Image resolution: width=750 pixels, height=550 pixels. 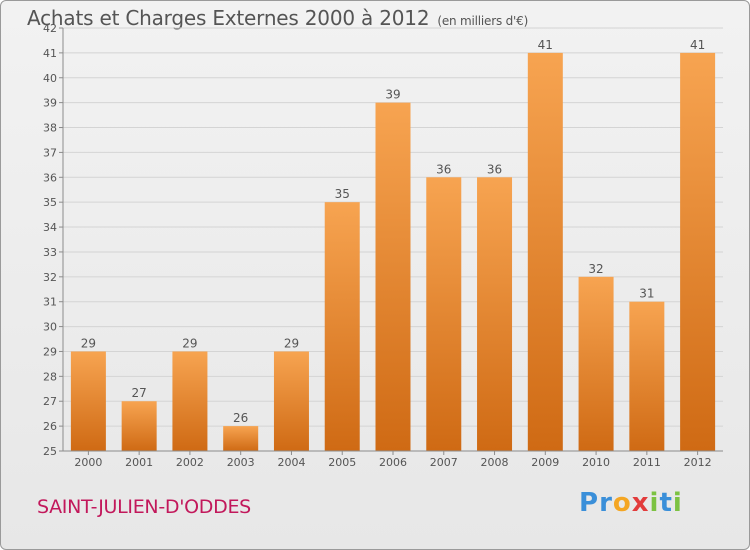 What do you see at coordinates (646, 294) in the screenshot?
I see `data-label: 31` at bounding box center [646, 294].